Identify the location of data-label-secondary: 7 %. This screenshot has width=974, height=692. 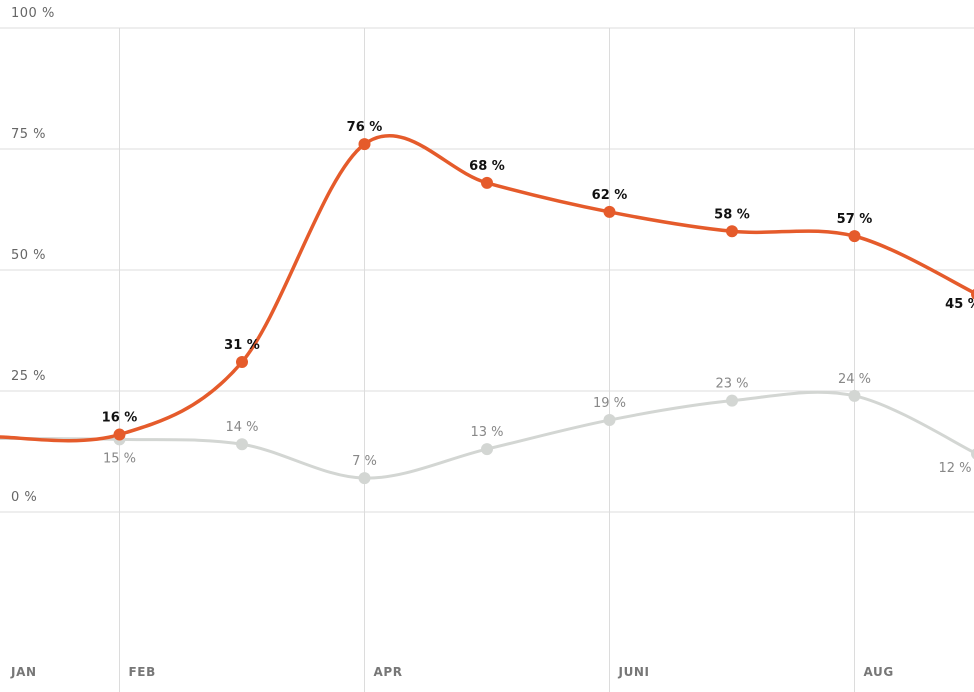
(364, 461).